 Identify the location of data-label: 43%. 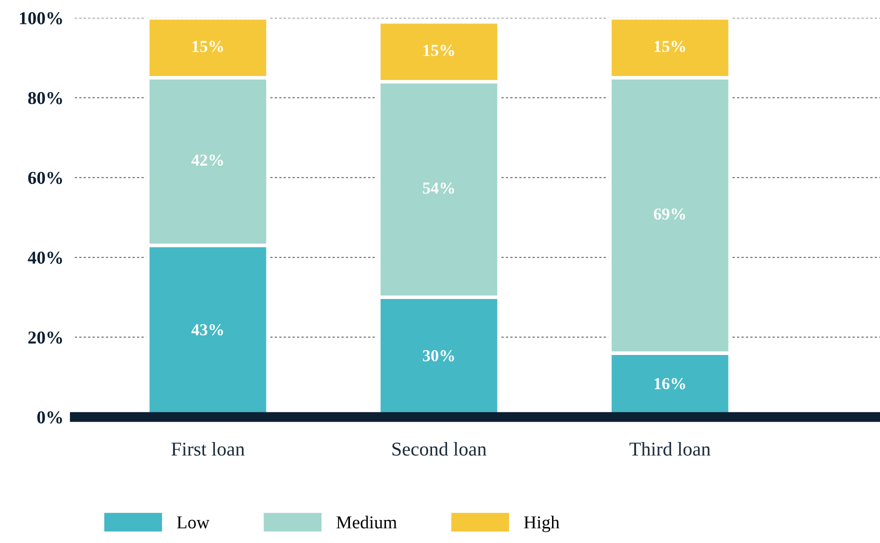
(207, 330).